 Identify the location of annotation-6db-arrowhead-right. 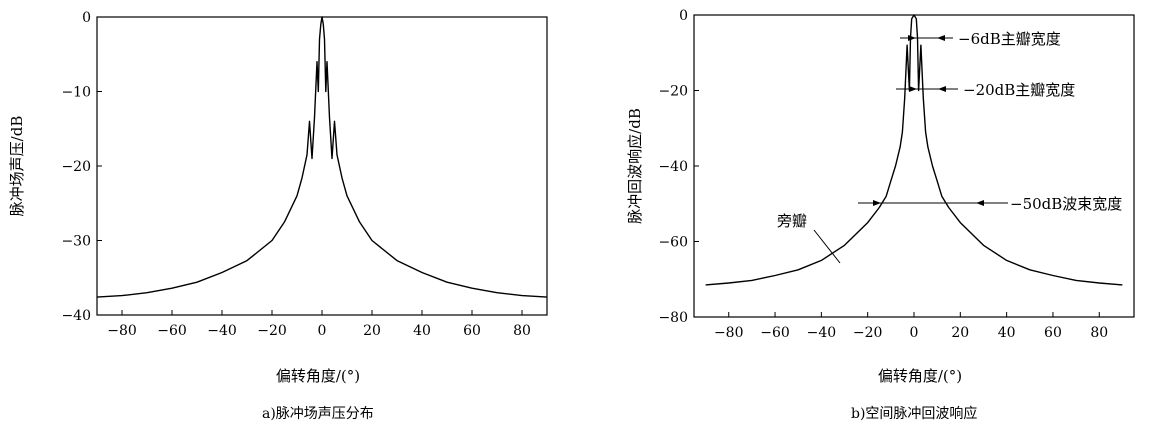
(941, 38).